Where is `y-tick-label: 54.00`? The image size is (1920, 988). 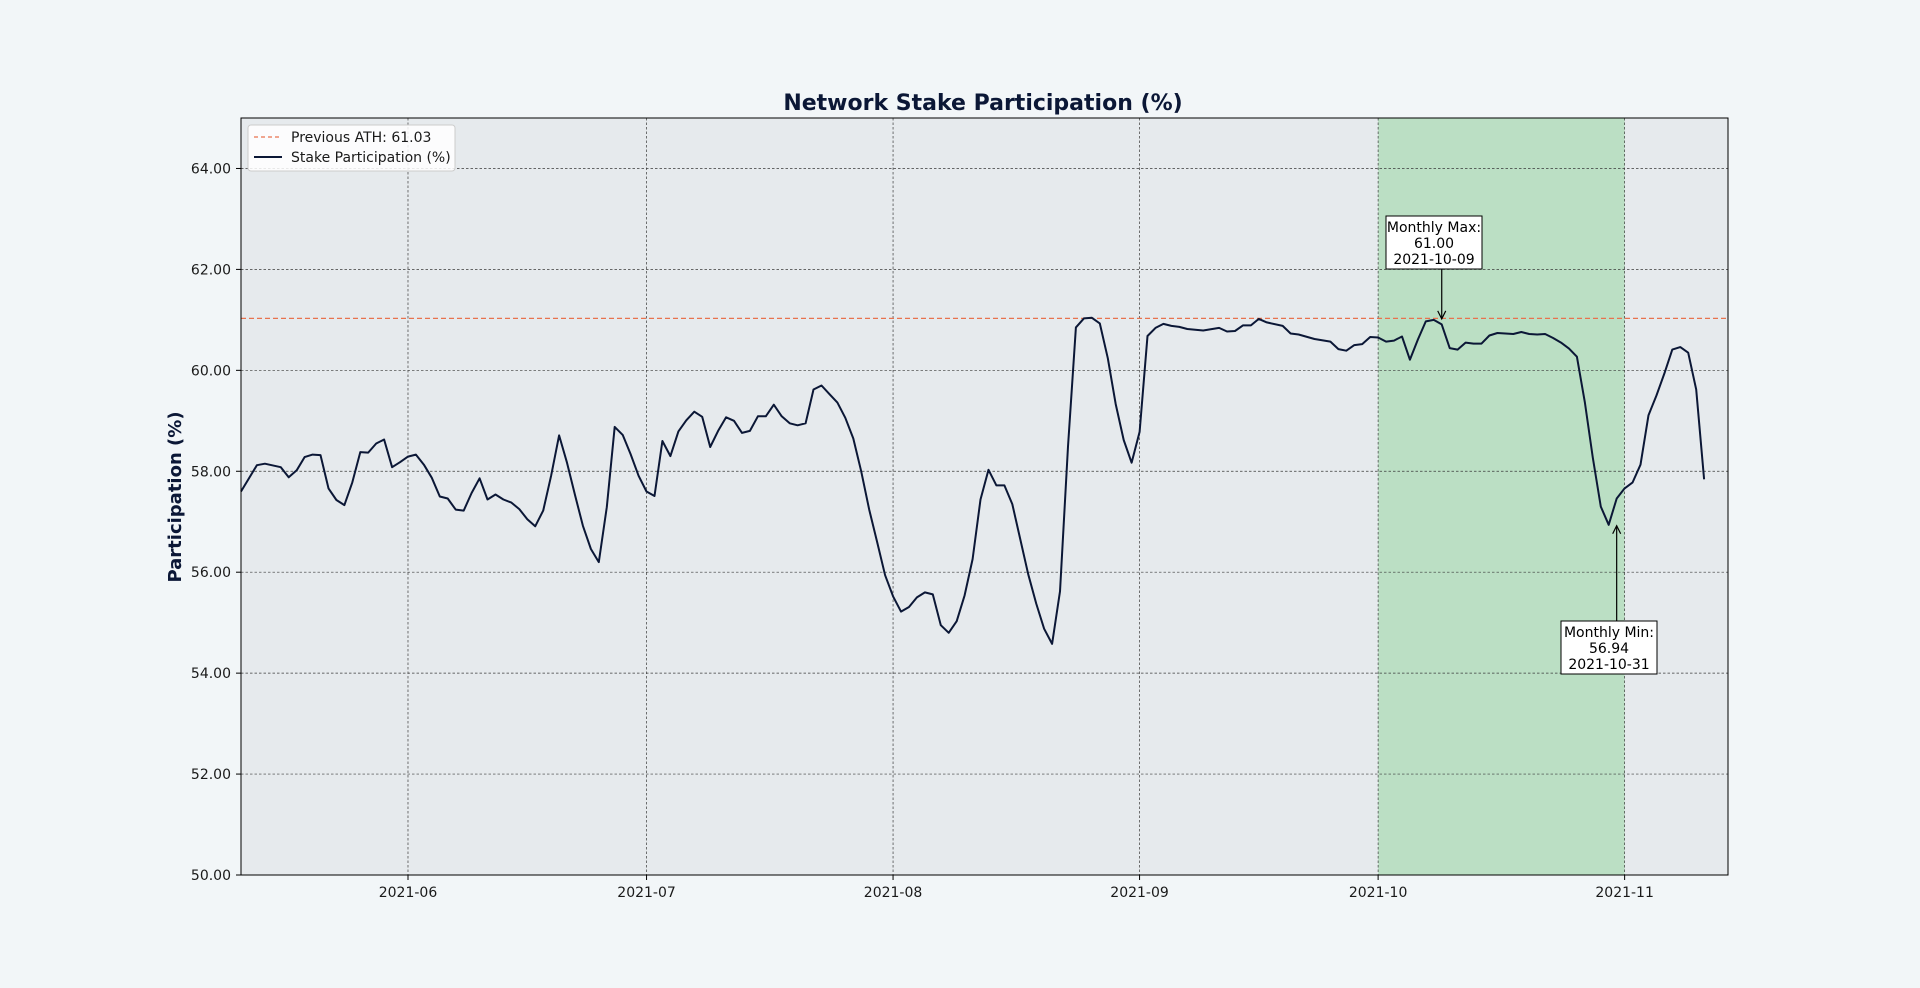 y-tick-label: 54.00 is located at coordinates (211, 674).